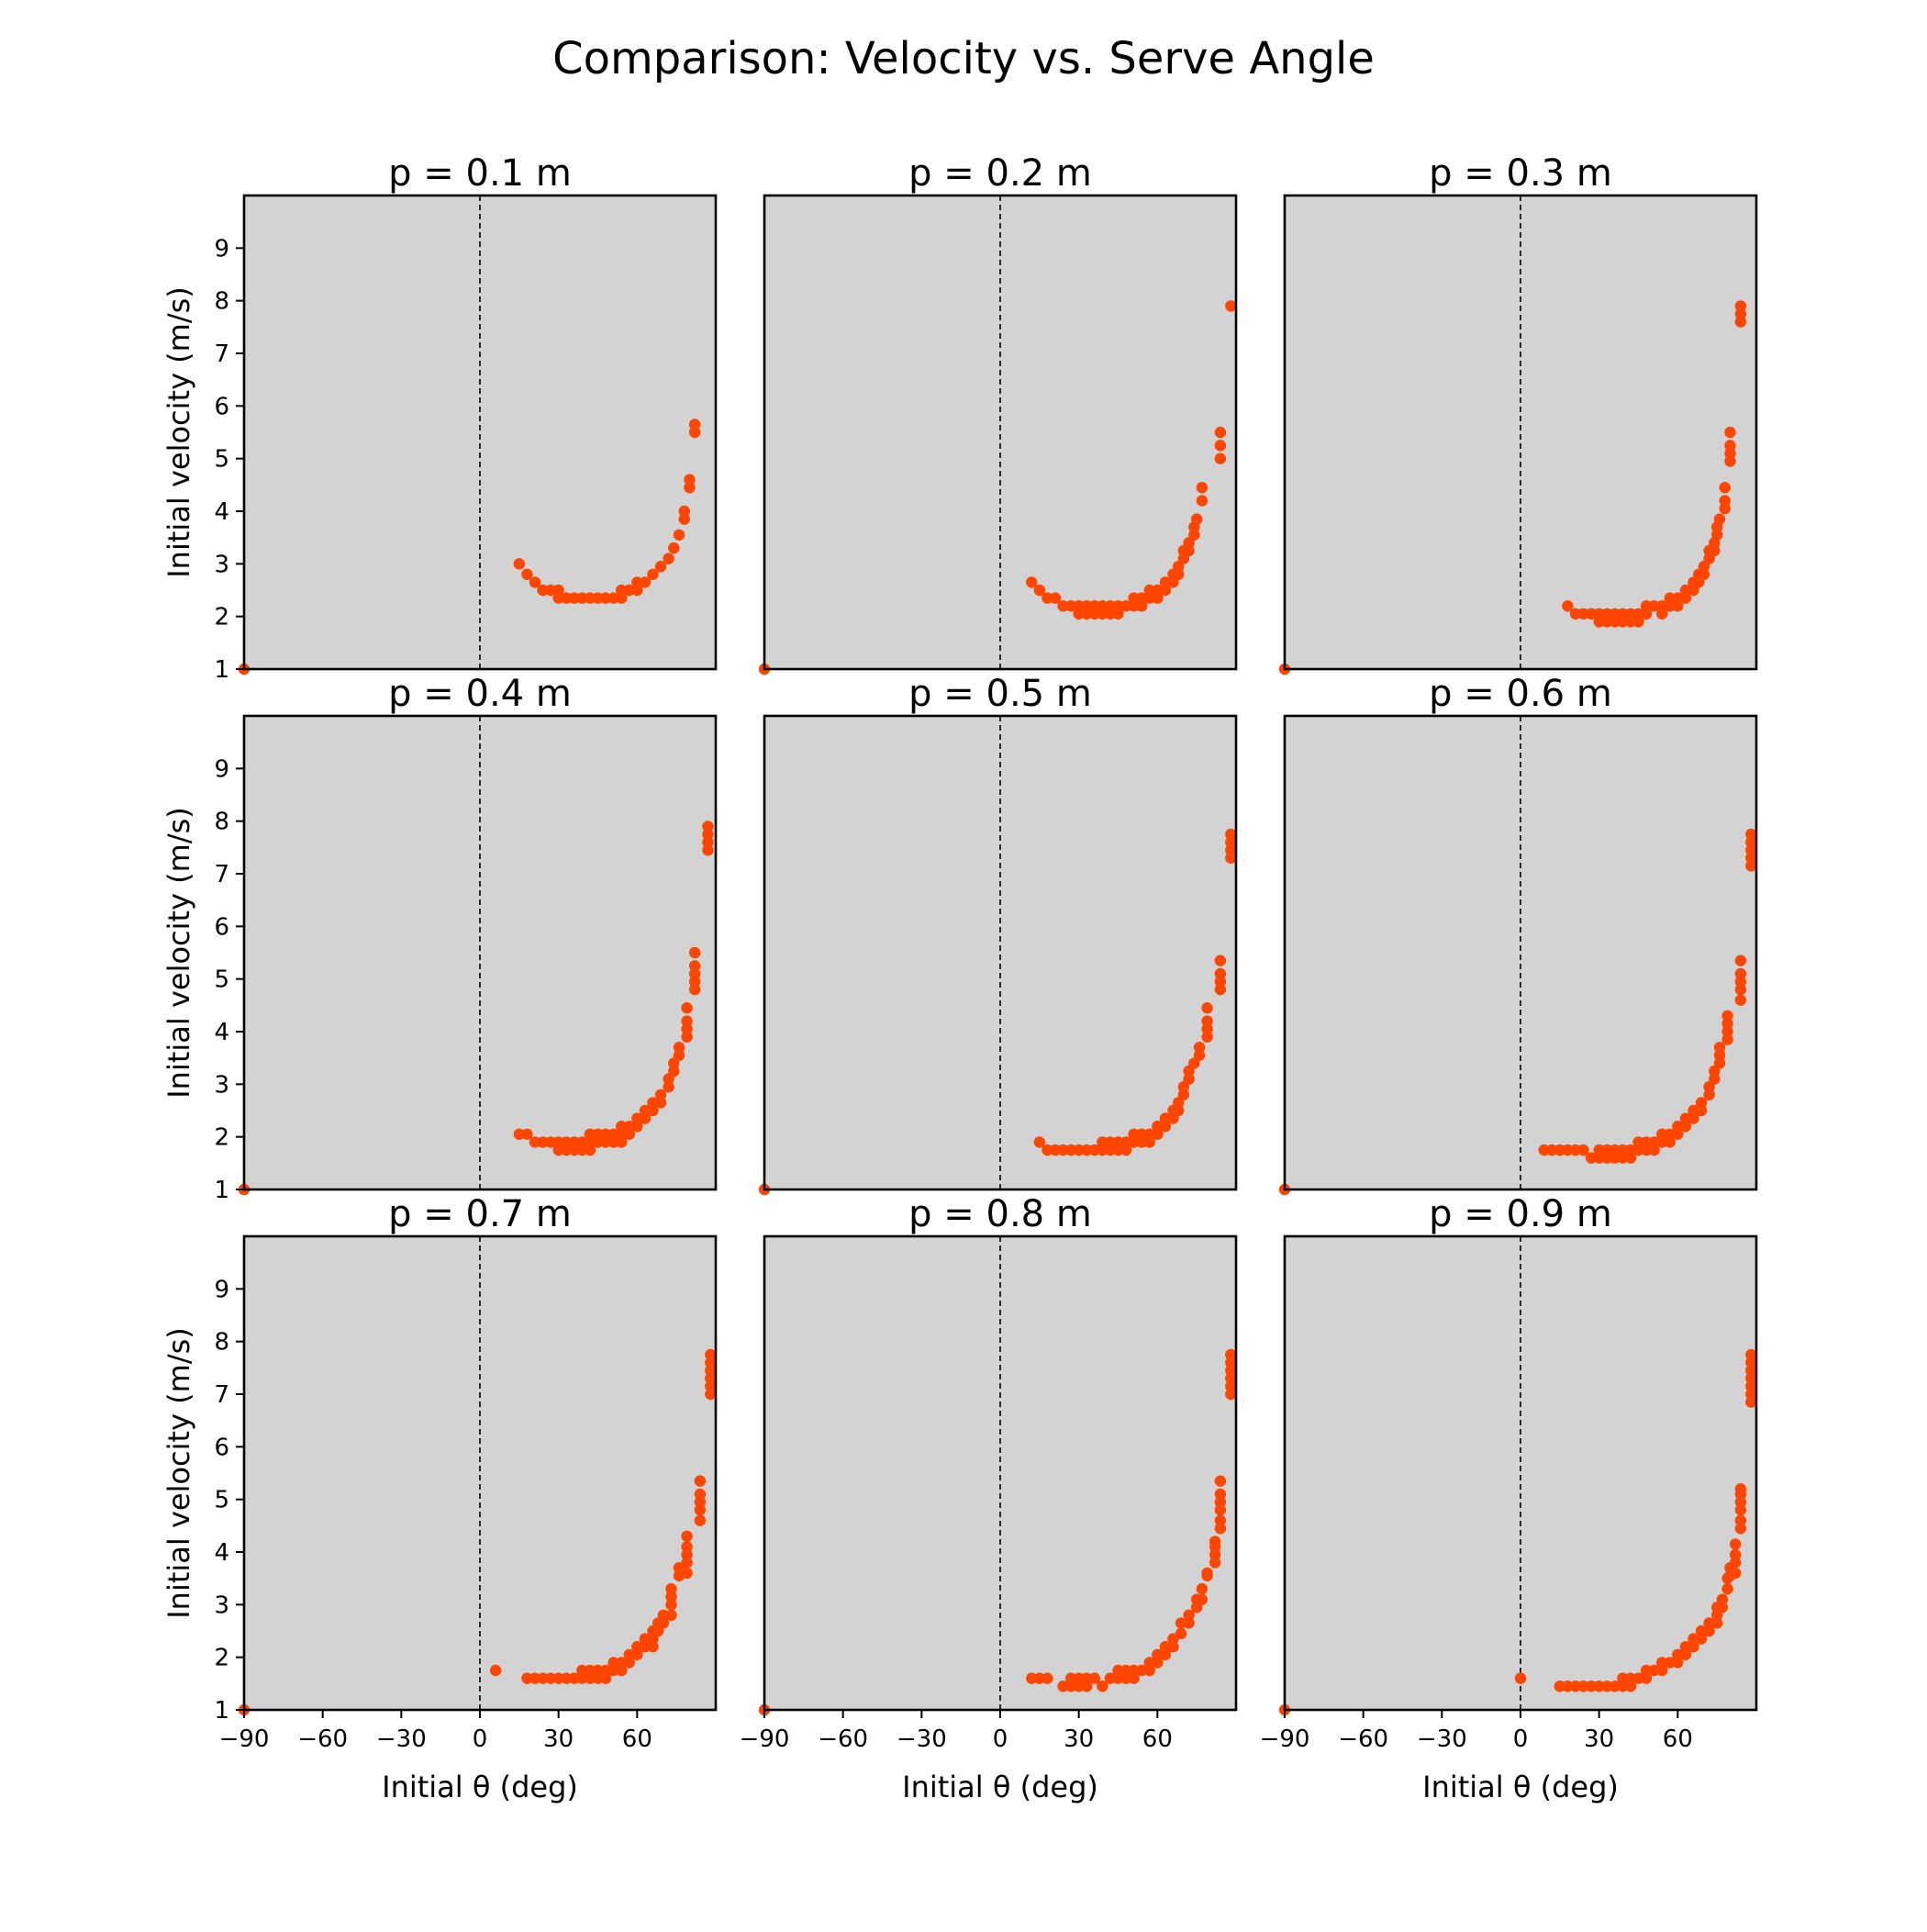 Image resolution: width=1927 pixels, height=1932 pixels. Describe the element at coordinates (221, 670) in the screenshot. I see `y-tick-label: 1` at that location.